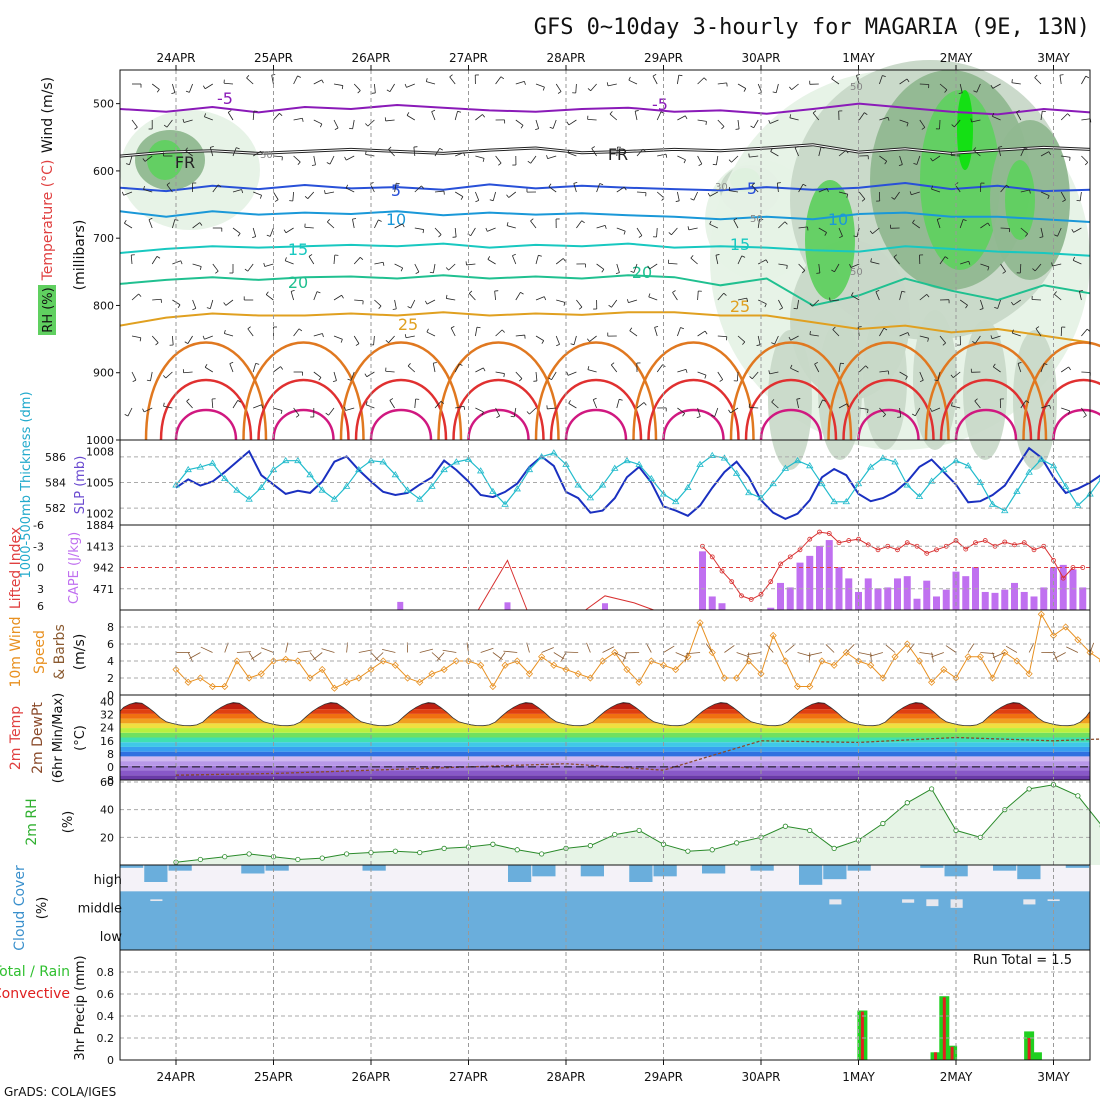  I want to click on date-label-bottom: 26APR, so click(370, 1077).